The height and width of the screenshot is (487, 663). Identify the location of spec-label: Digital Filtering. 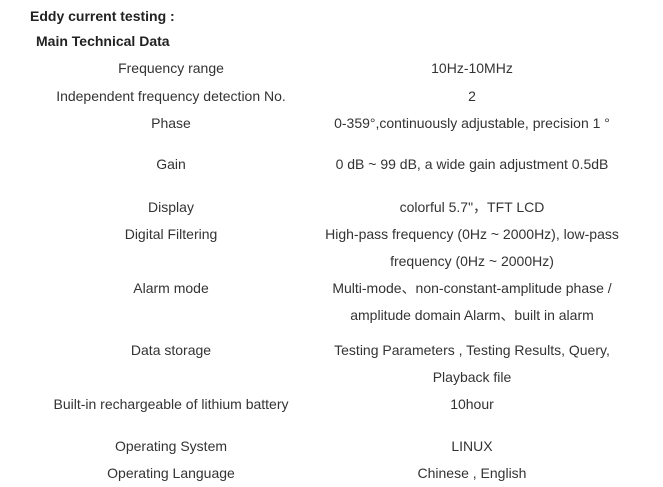
(171, 234).